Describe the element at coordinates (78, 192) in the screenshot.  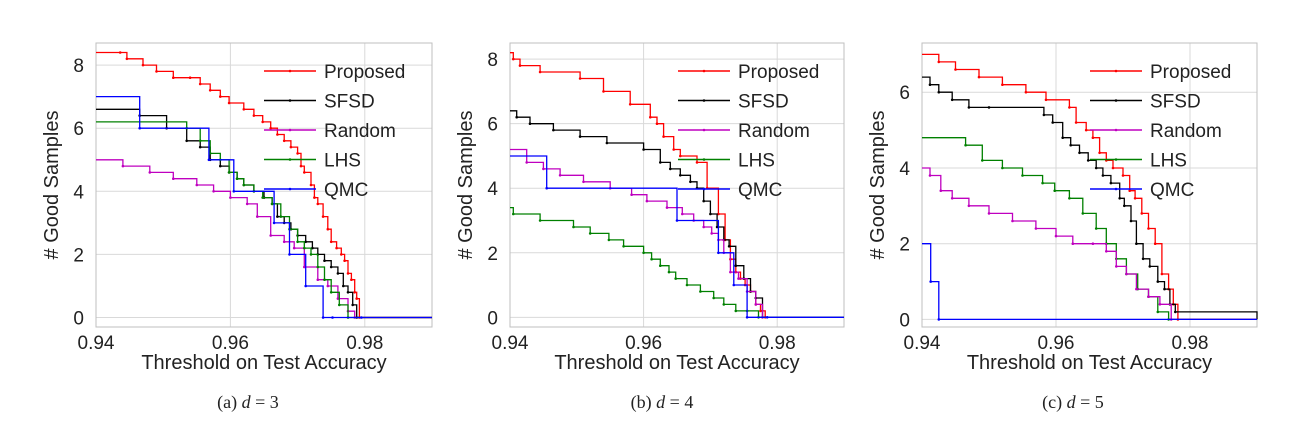
I see `y-tick-label: 4` at that location.